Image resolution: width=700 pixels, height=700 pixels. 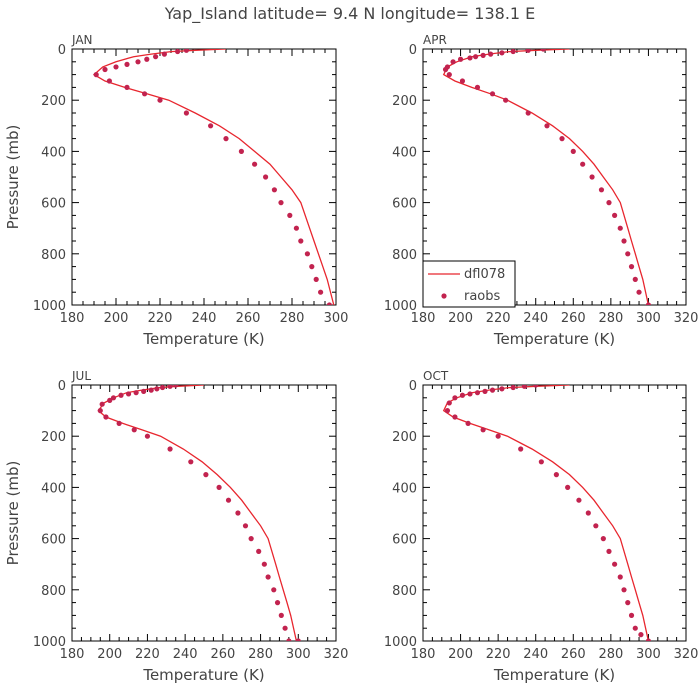 I want to click on legend-point-swatch, so click(x=444, y=296).